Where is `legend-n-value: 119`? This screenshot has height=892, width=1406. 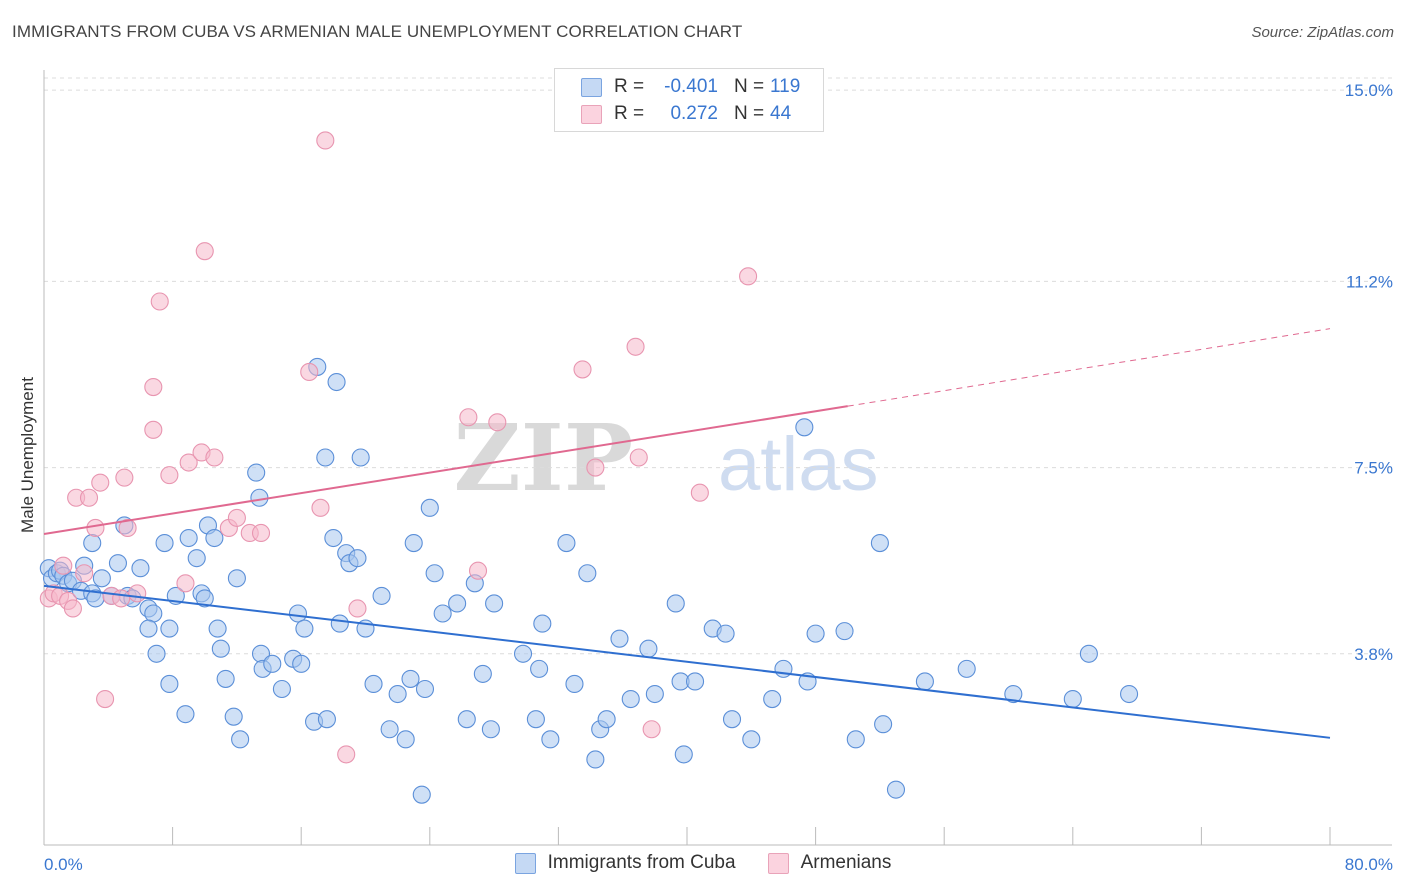
legend-n-value: 119 is located at coordinates (785, 86).